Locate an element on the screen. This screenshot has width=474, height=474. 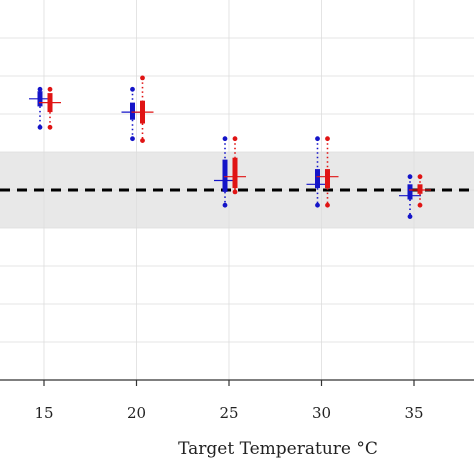
x-tick-label: 30 is located at coordinates (321, 413).